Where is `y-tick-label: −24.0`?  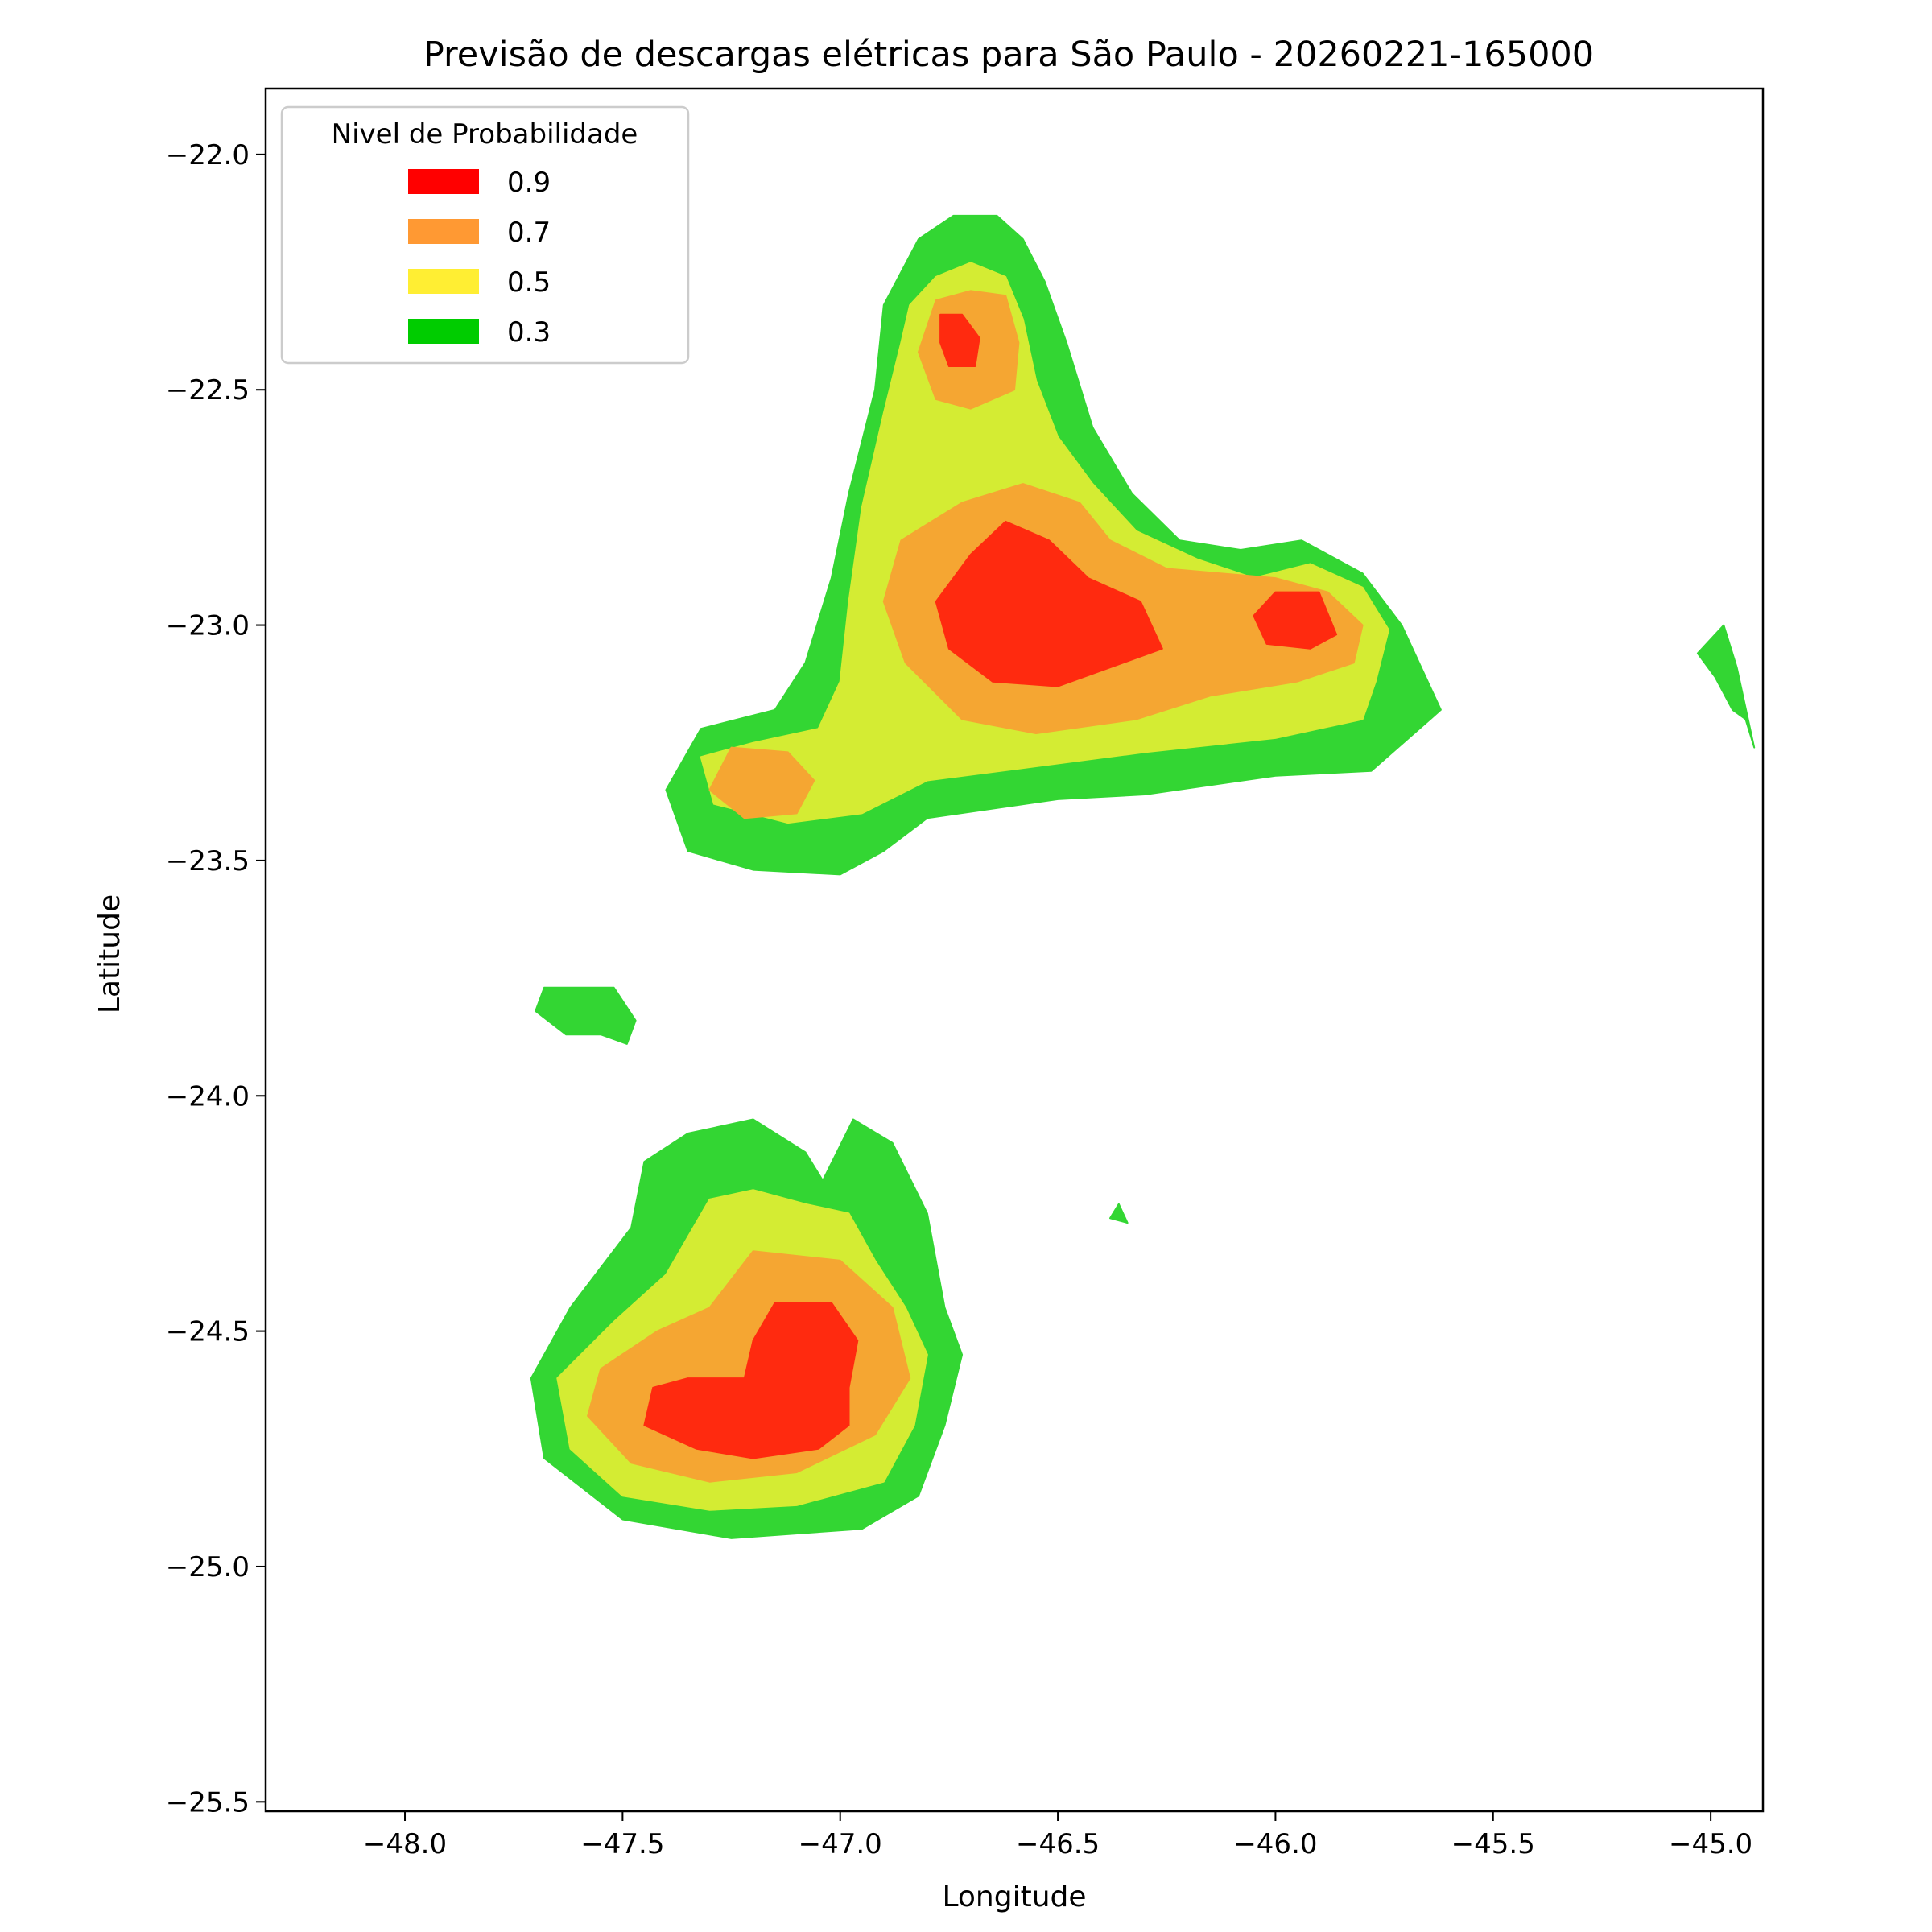
y-tick-label: −24.0 is located at coordinates (208, 1096).